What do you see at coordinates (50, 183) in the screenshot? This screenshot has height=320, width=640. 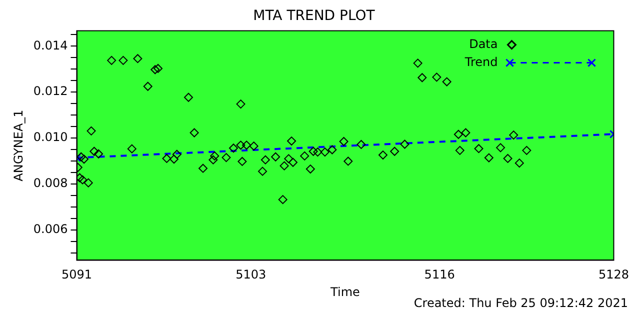 I see `y-tick-label: 0.008` at bounding box center [50, 183].